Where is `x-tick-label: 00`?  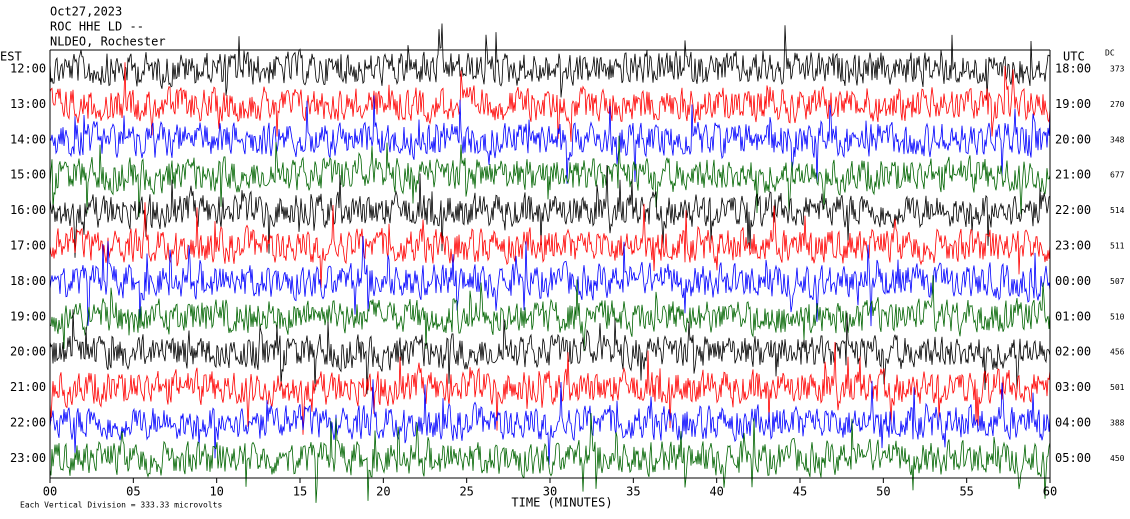 x-tick-label: 00 is located at coordinates (50, 492).